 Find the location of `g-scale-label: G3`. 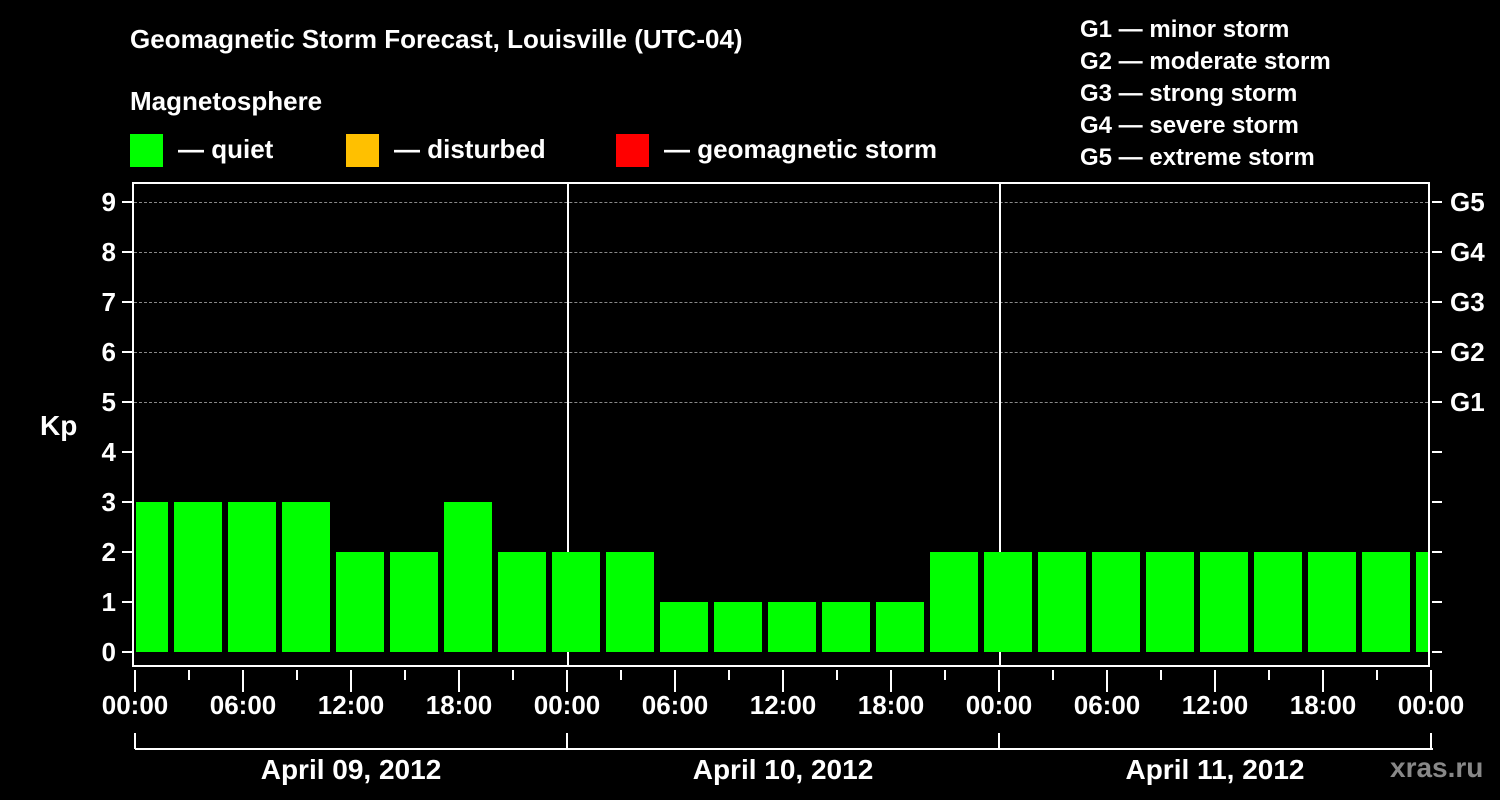

g-scale-label: G3 is located at coordinates (1467, 302).